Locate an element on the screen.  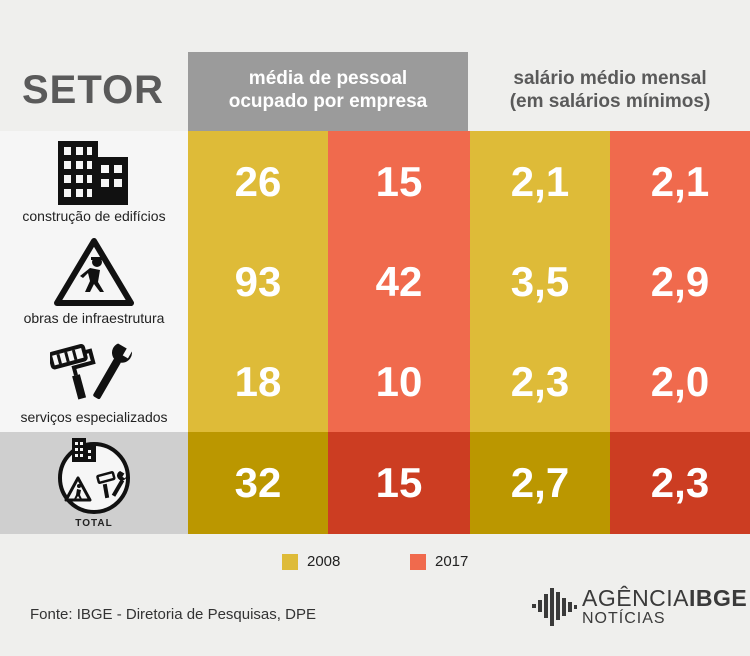
brand-name: AGÊNCIAIBGE is located at coordinates (664, 598).